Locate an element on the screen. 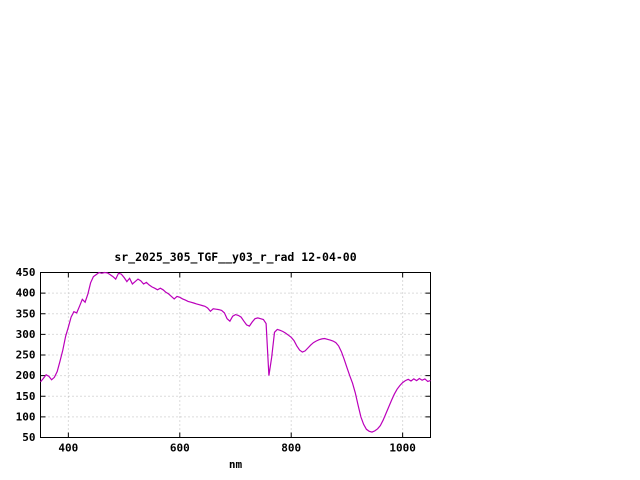 The height and width of the screenshot is (480, 640). chart-title: sr_2025_305_TGF__y03_r_rad 12-04-00 is located at coordinates (235, 257).